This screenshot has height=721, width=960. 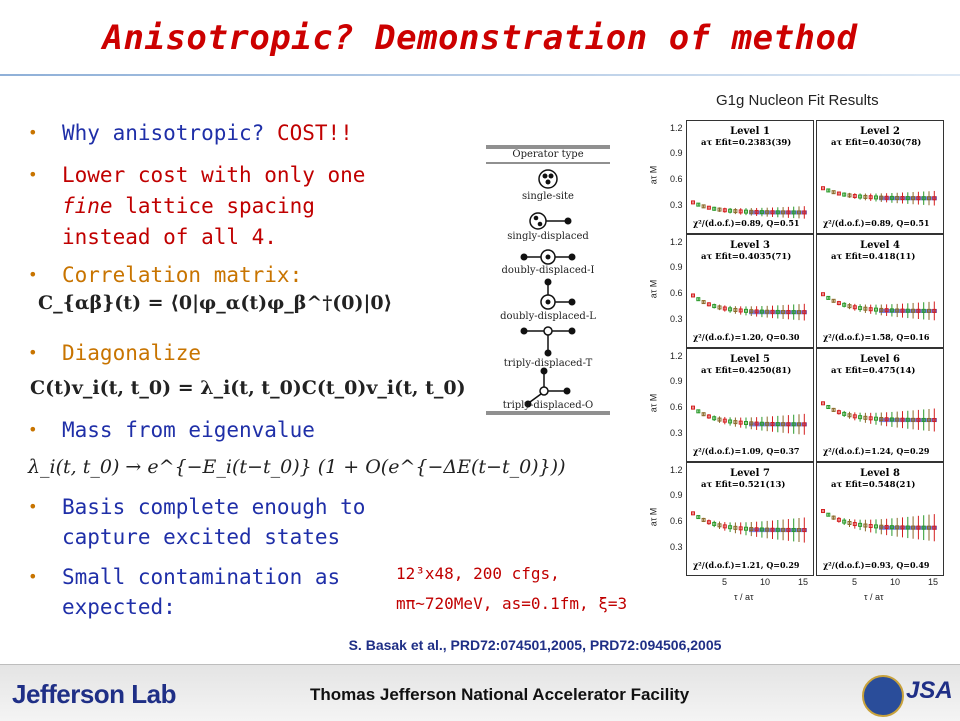 What do you see at coordinates (929, 690) in the screenshot?
I see `jsa-logo: JSA` at bounding box center [929, 690].